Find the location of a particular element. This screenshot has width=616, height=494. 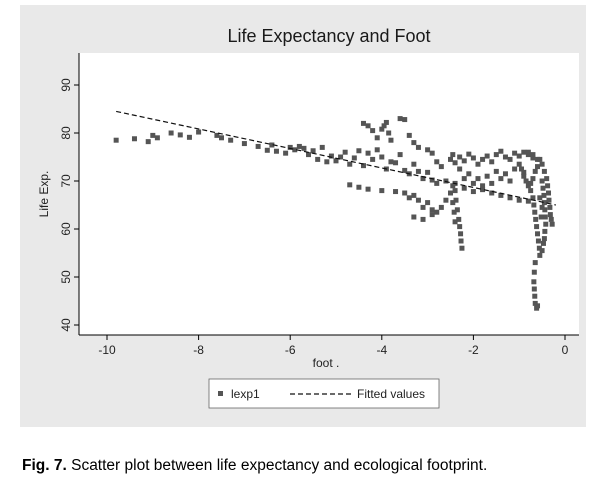

x-tick-label: -2 is located at coordinates (473, 350).